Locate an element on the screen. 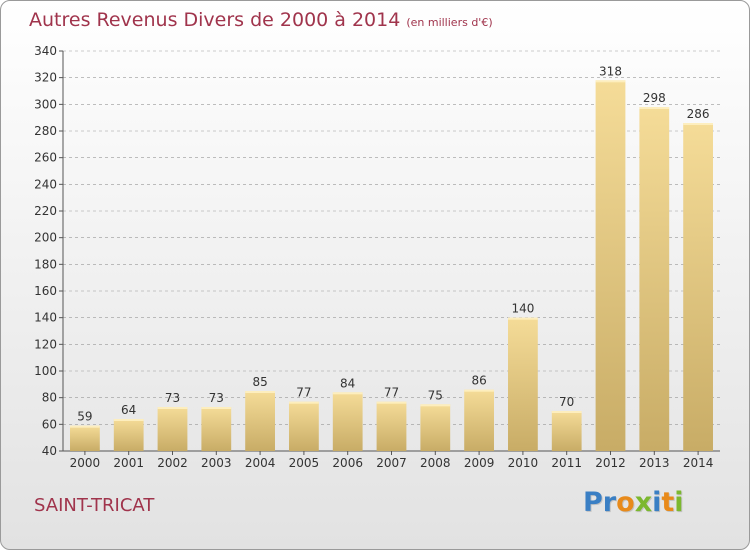  y-tick-label: 300 is located at coordinates (45, 104).